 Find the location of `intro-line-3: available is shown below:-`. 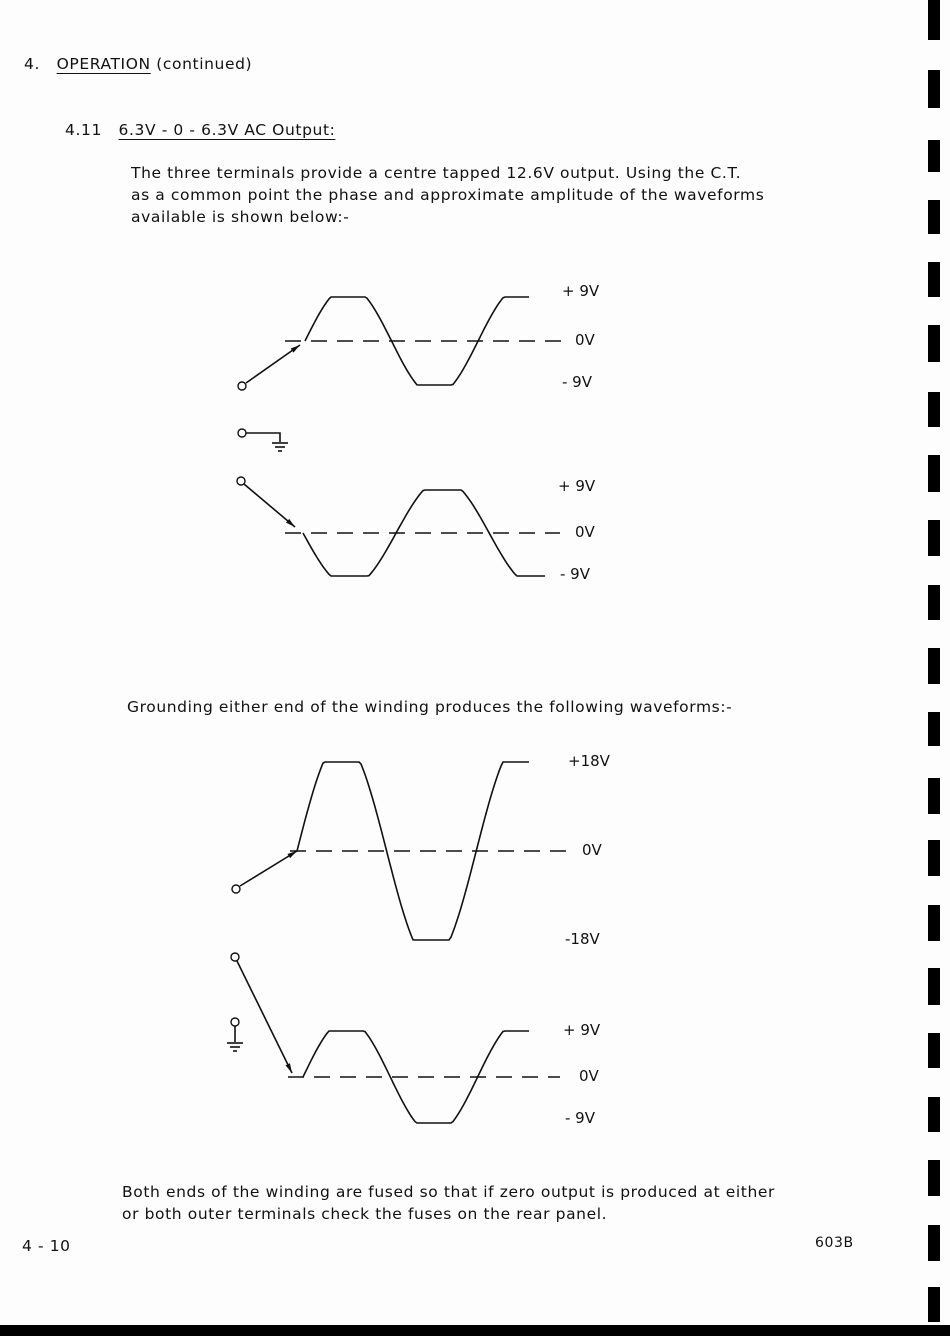

intro-line-3: available is shown below:- is located at coordinates (240, 217).